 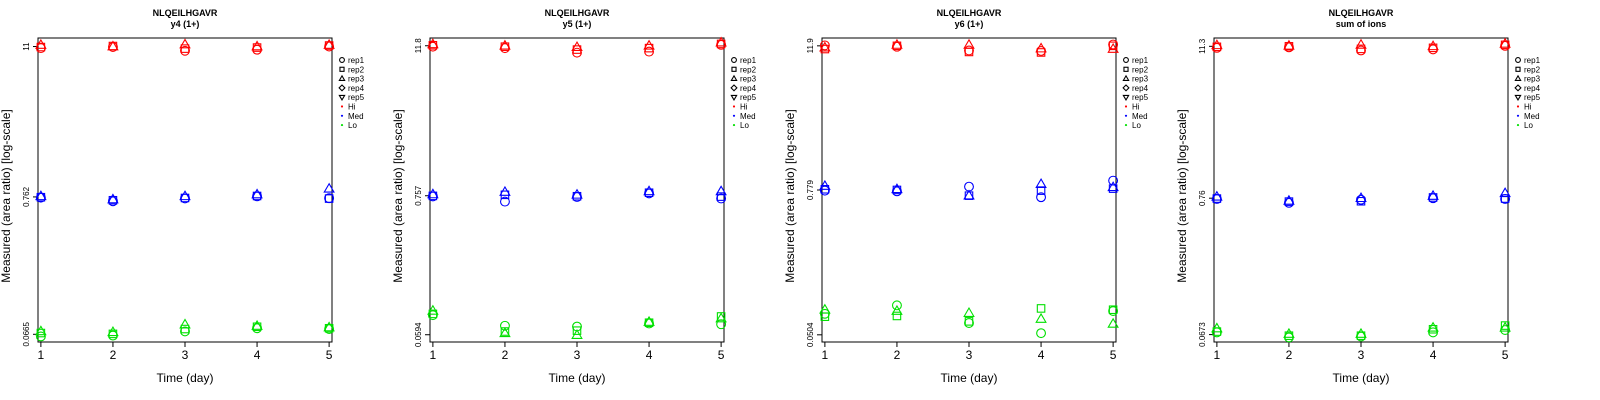 I want to click on plot-frame, so click(x=1361, y=190).